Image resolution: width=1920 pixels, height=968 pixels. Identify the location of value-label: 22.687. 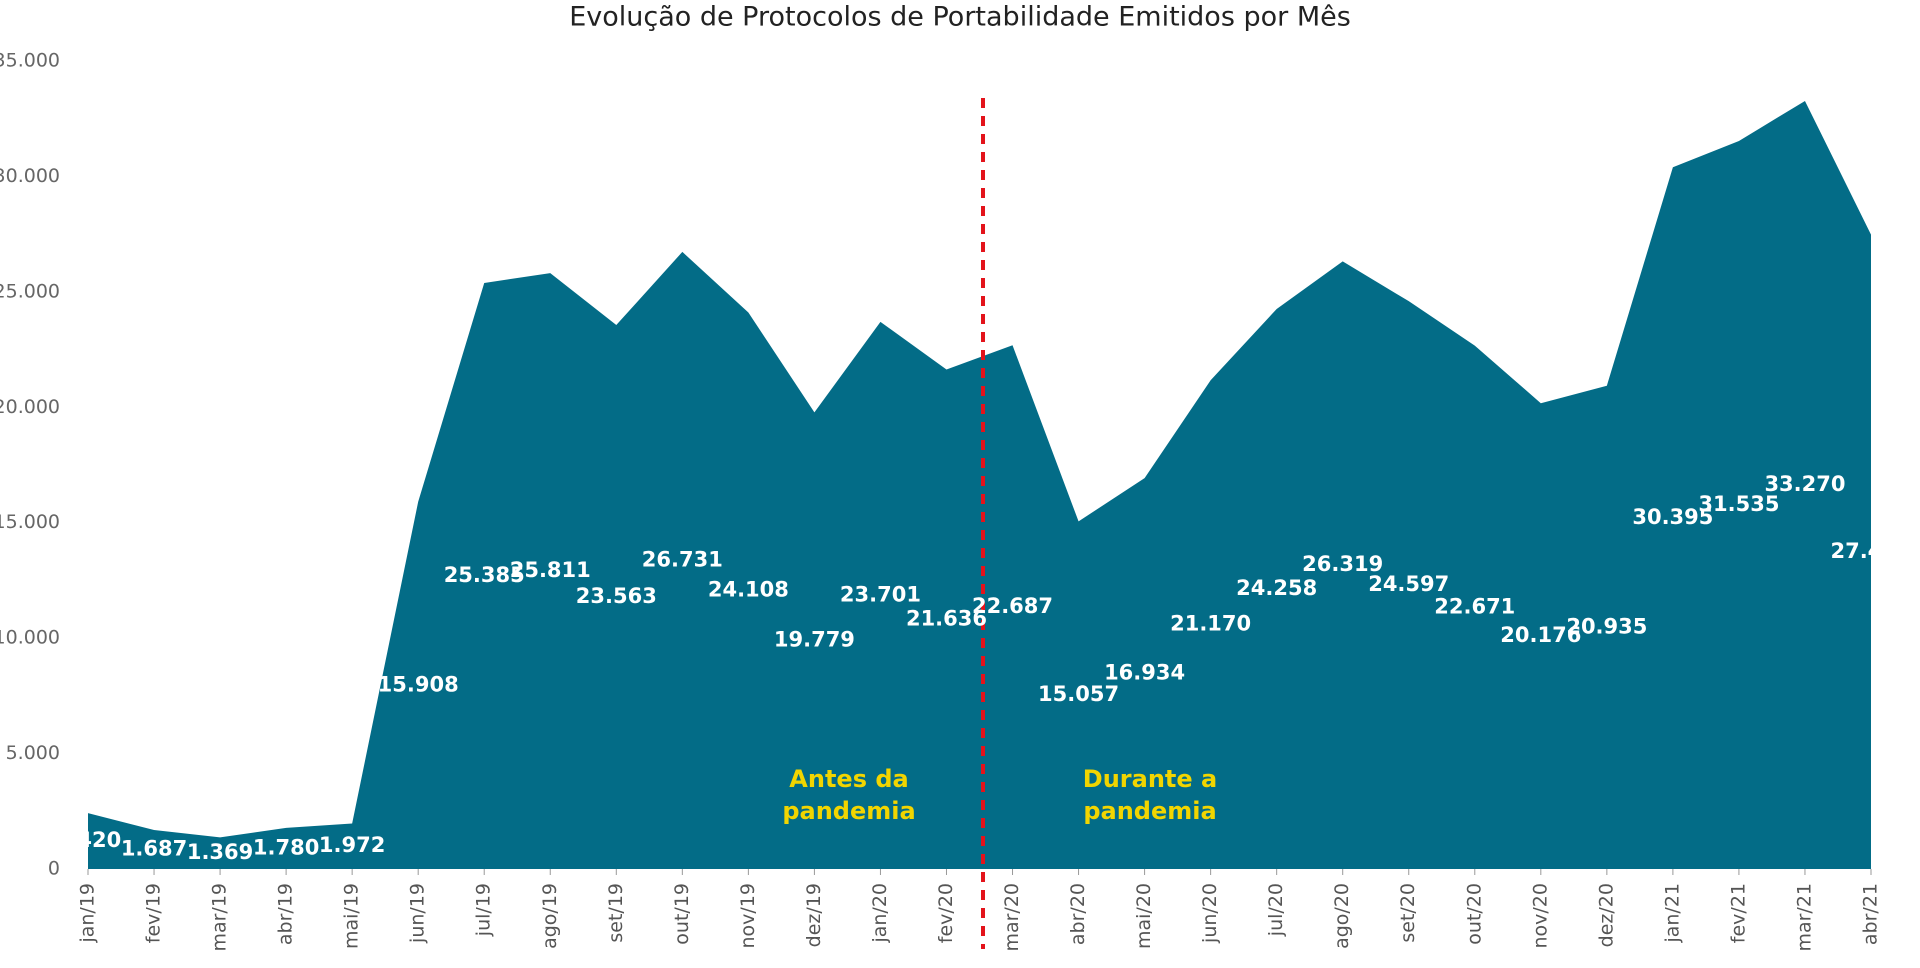
(1012, 606).